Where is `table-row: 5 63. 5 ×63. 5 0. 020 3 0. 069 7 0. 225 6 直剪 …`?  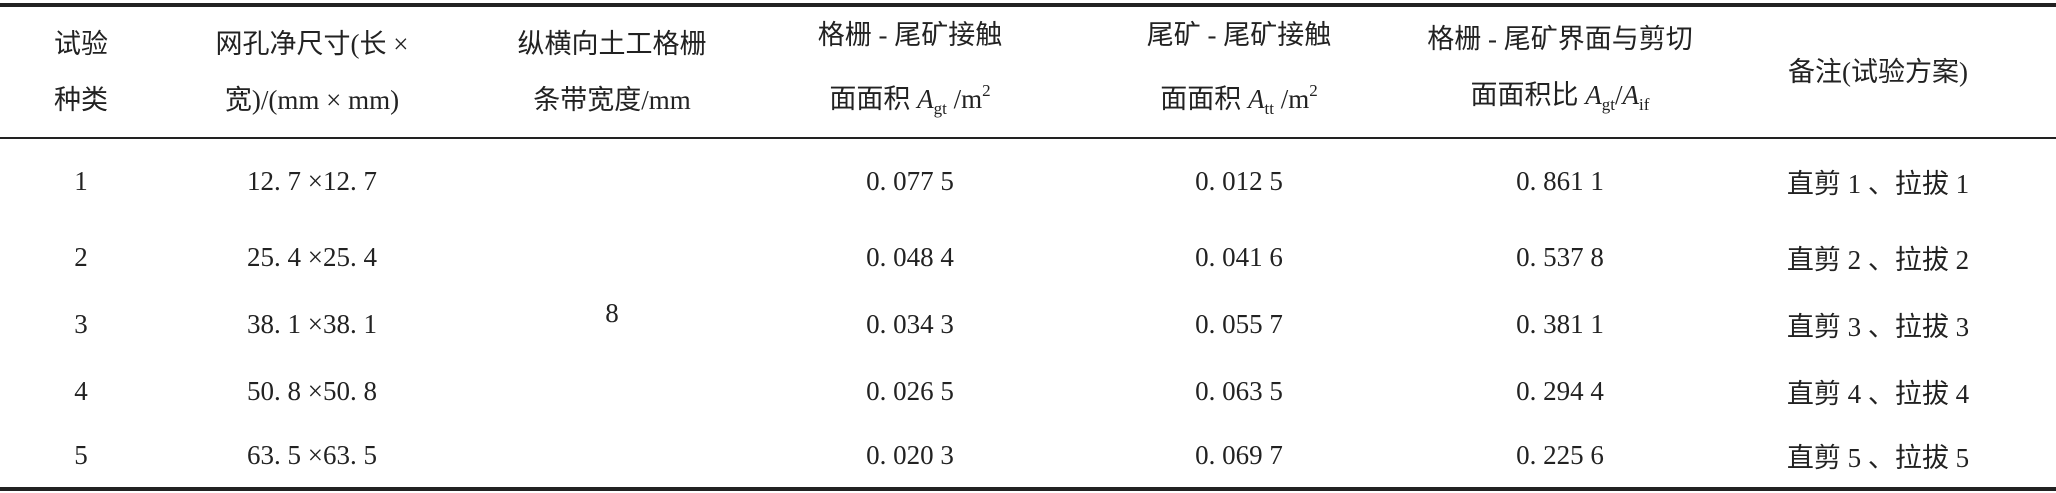 table-row: 5 63. 5 ×63. 5 0. 020 3 0. 069 7 0. 225 6 直剪 … is located at coordinates (1028, 456).